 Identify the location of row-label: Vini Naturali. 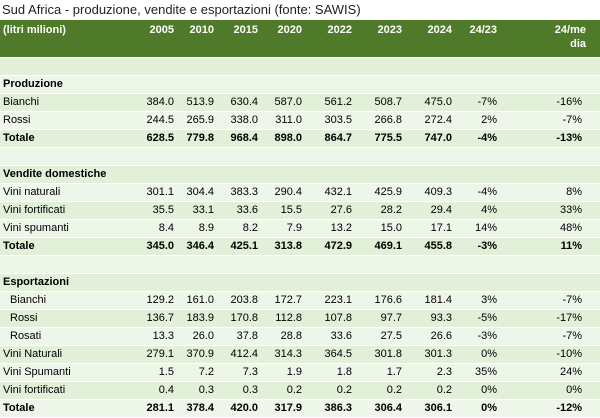
(70, 354).